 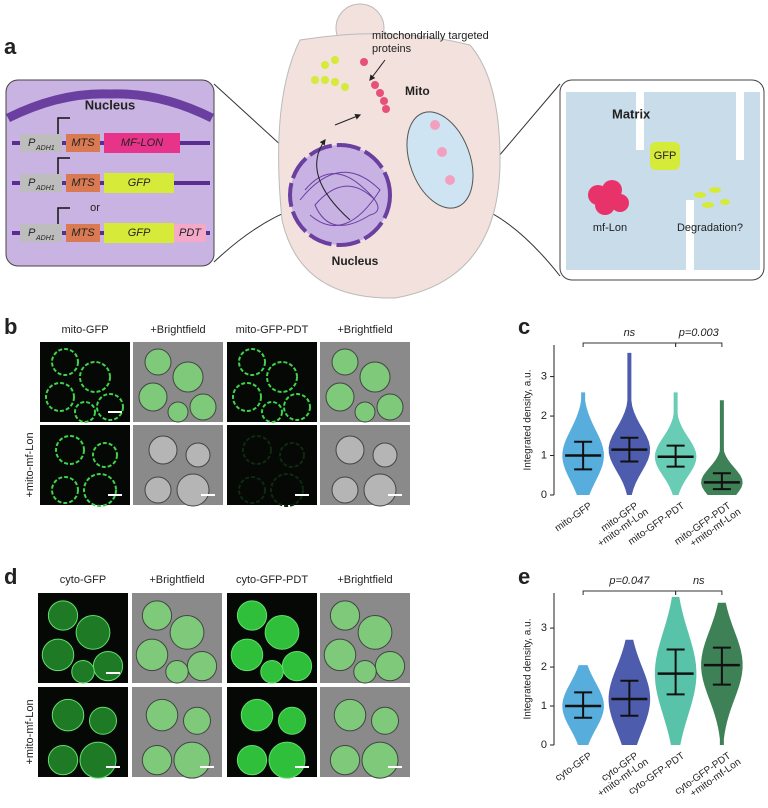 I want to click on column-header: cyto-GFP, so click(x=83, y=580).